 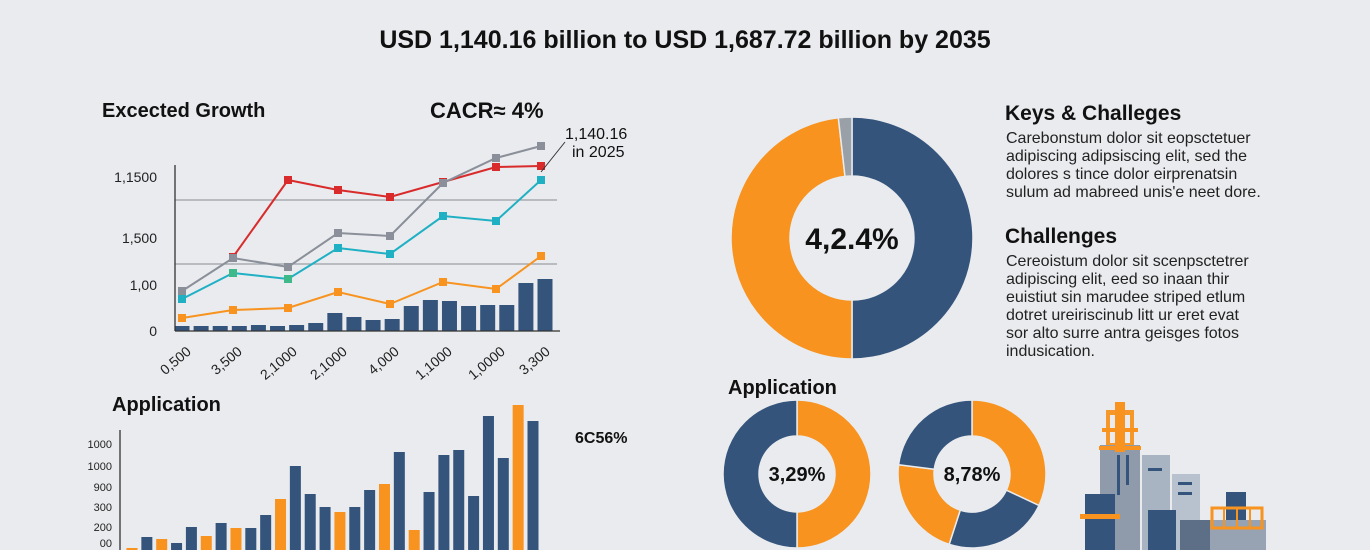 I want to click on y-tick-label: 00, so click(x=106, y=544).